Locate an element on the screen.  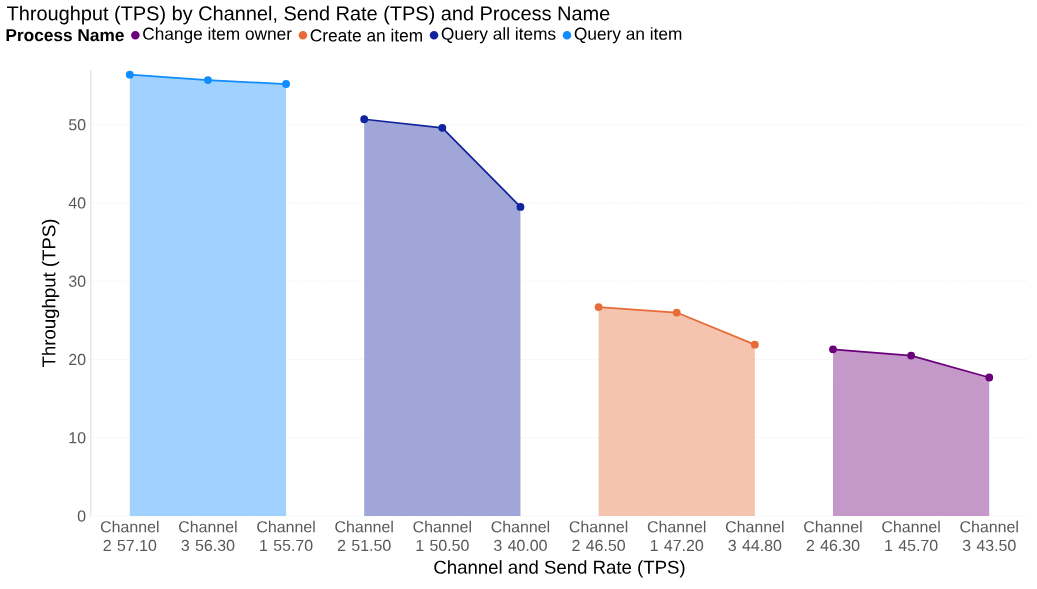
x-tick-label: Channel 3 43.50 is located at coordinates (989, 536).